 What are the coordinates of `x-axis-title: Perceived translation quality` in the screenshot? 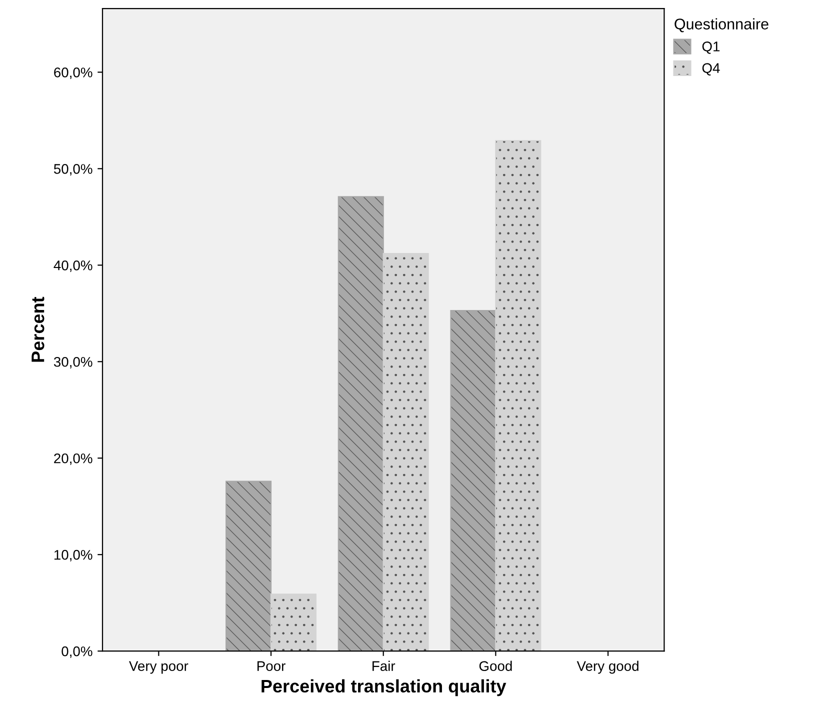 It's located at (384, 687).